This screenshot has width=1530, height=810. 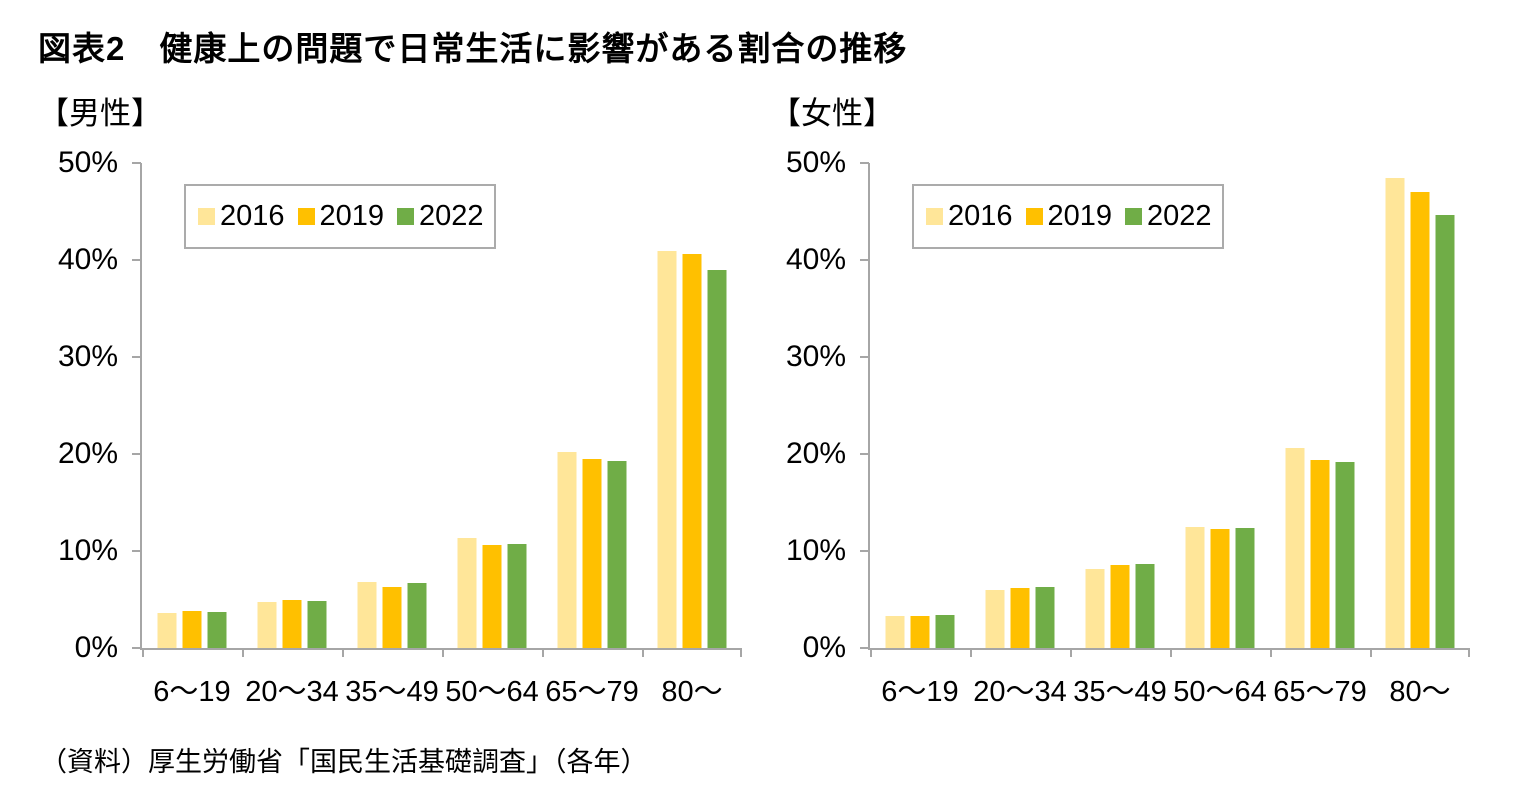 What do you see at coordinates (1179, 216) in the screenshot?
I see `legend-label: 2022` at bounding box center [1179, 216].